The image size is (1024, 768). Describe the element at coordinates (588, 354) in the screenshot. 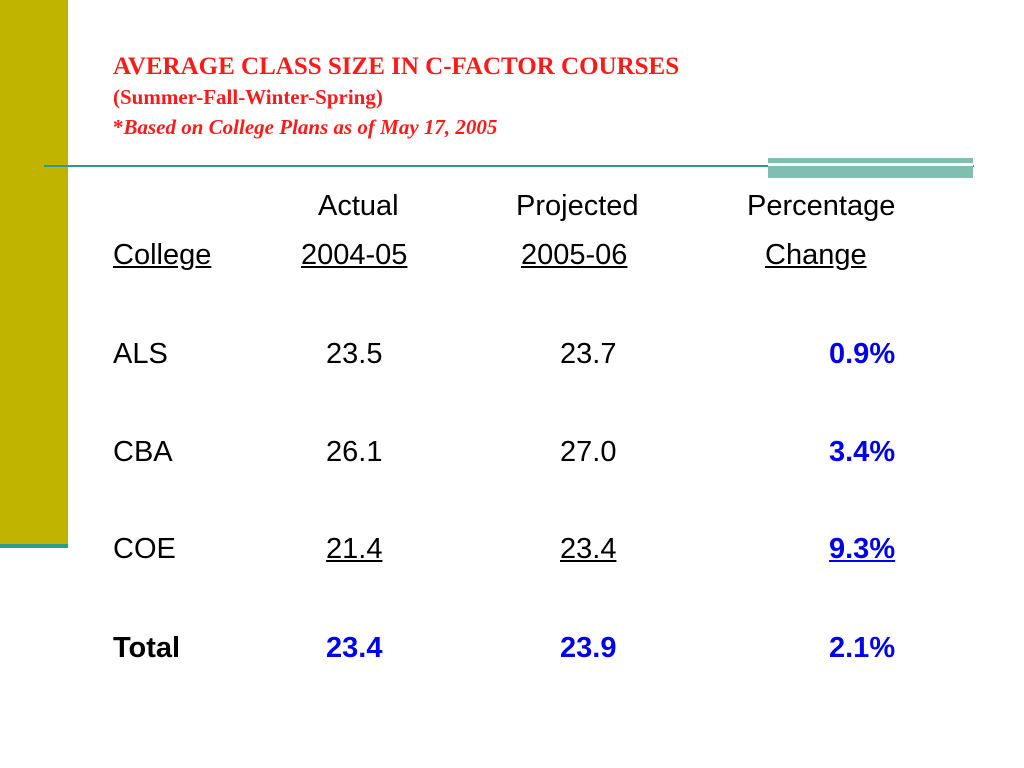

I see `row-projected: 23.7` at that location.